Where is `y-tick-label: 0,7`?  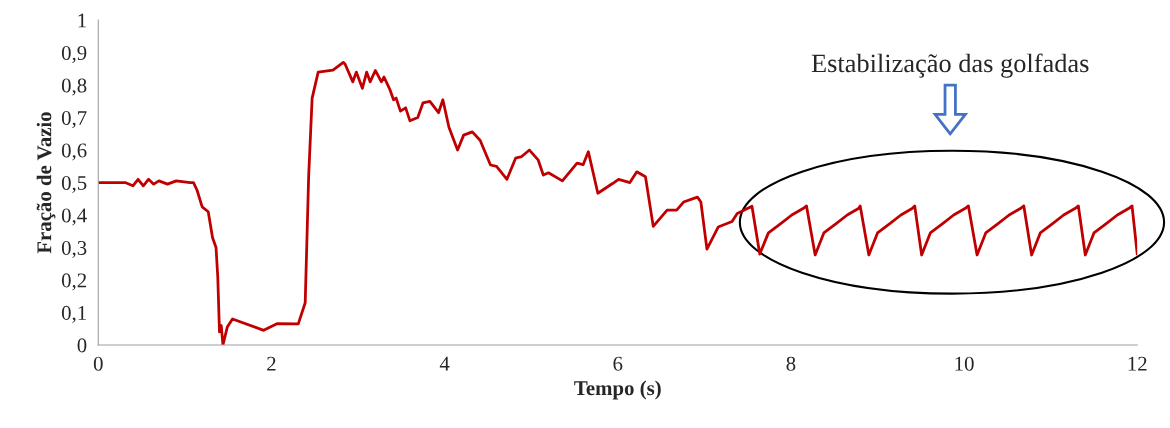 y-tick-label: 0,7 is located at coordinates (74, 119).